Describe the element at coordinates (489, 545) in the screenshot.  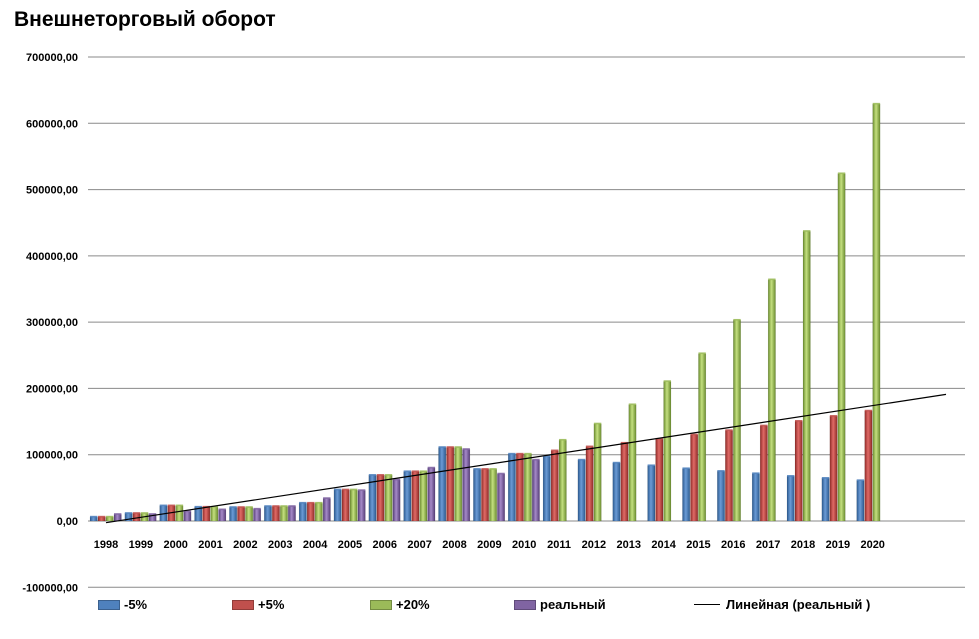
I see `x-tick-label: 2009` at that location.